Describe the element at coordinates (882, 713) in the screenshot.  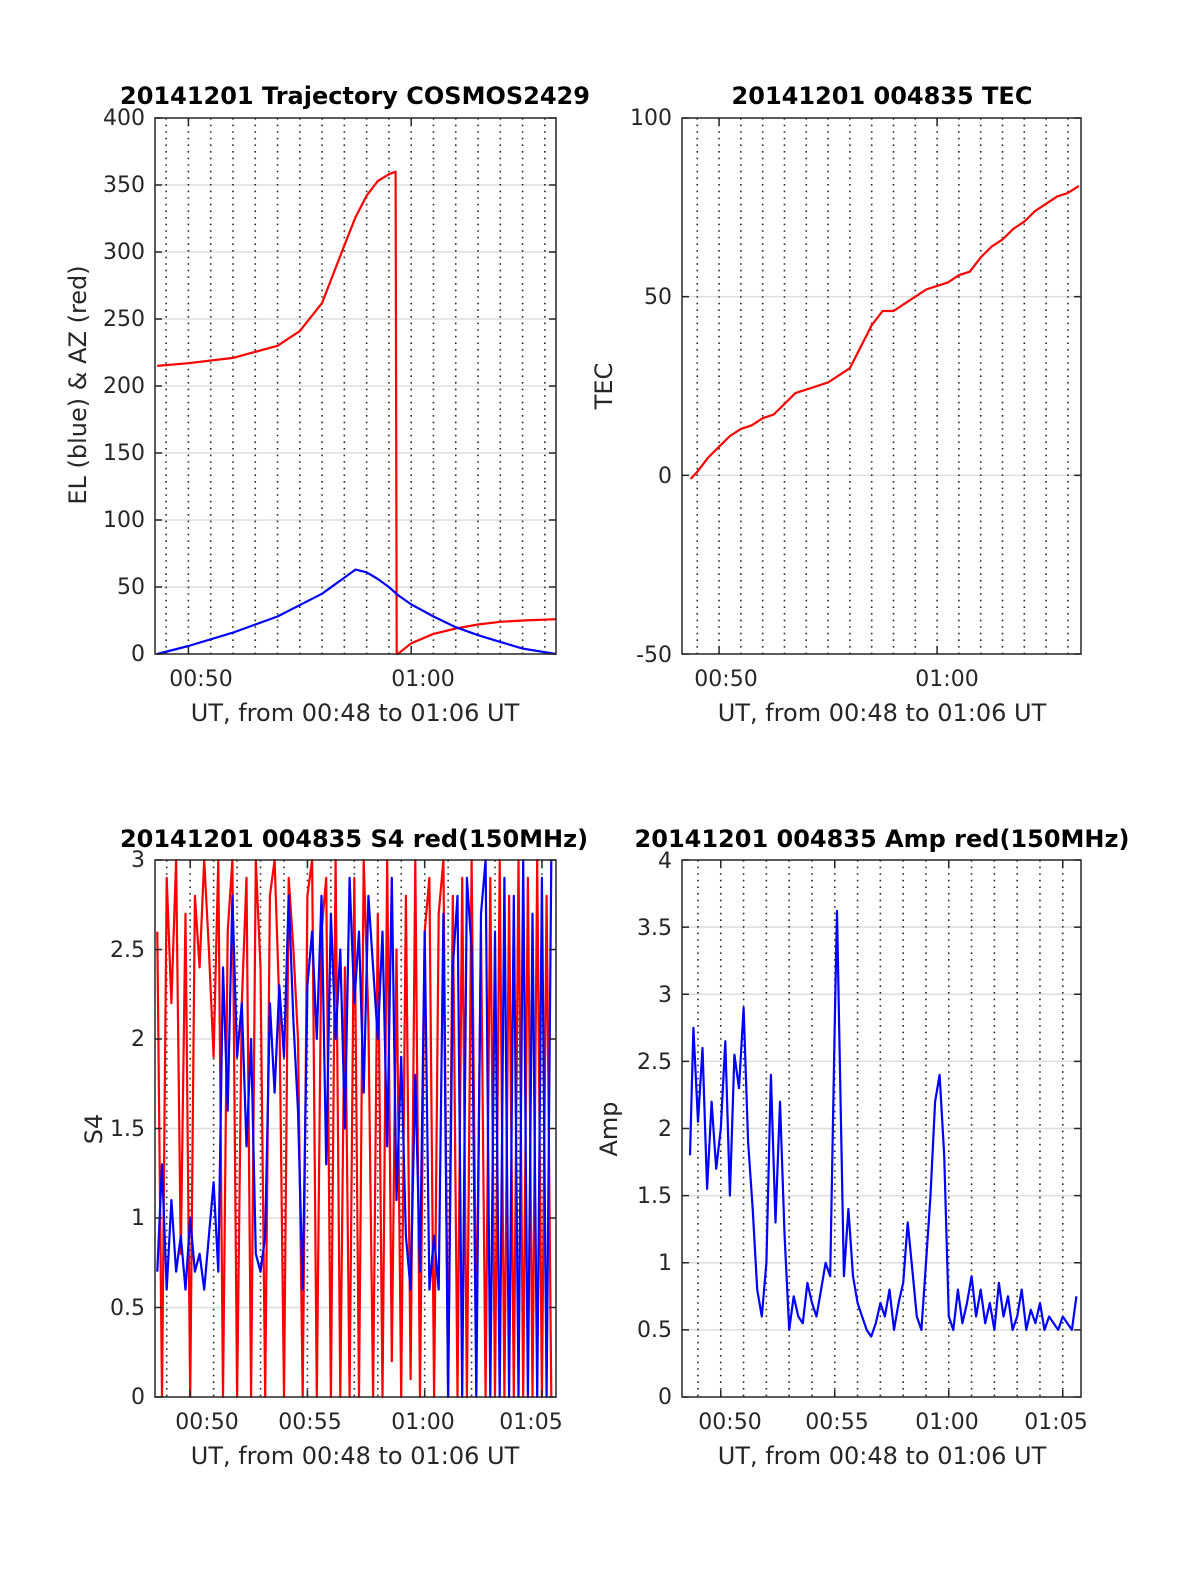
I see `tec-xlabel: UT, from 00:48 to 01:06 UT` at that location.